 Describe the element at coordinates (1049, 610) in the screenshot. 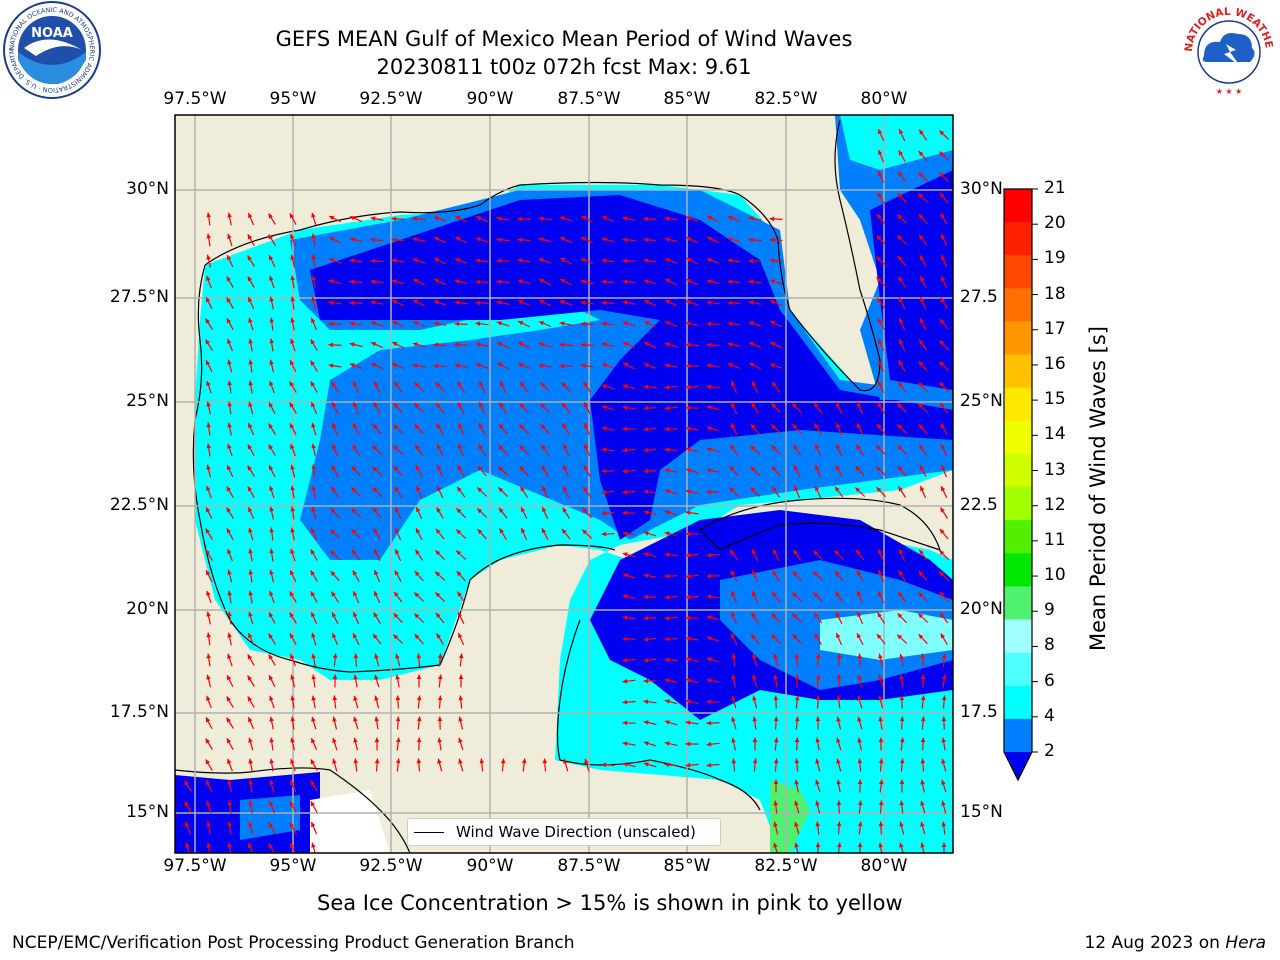

I see `colorbar-tick-label: 9` at that location.